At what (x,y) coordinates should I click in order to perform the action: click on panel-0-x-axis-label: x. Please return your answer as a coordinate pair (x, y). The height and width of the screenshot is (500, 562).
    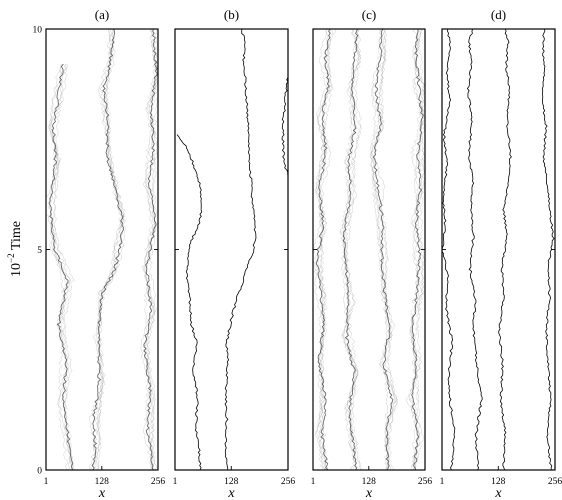
    Looking at the image, I should click on (102, 493).